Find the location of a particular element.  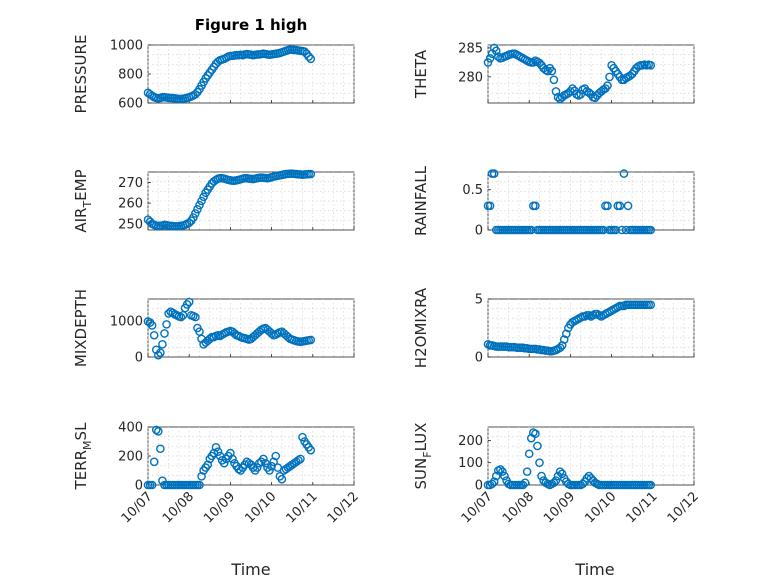

terr-msl-x-tick-label: 10/08 is located at coordinates (178, 507).